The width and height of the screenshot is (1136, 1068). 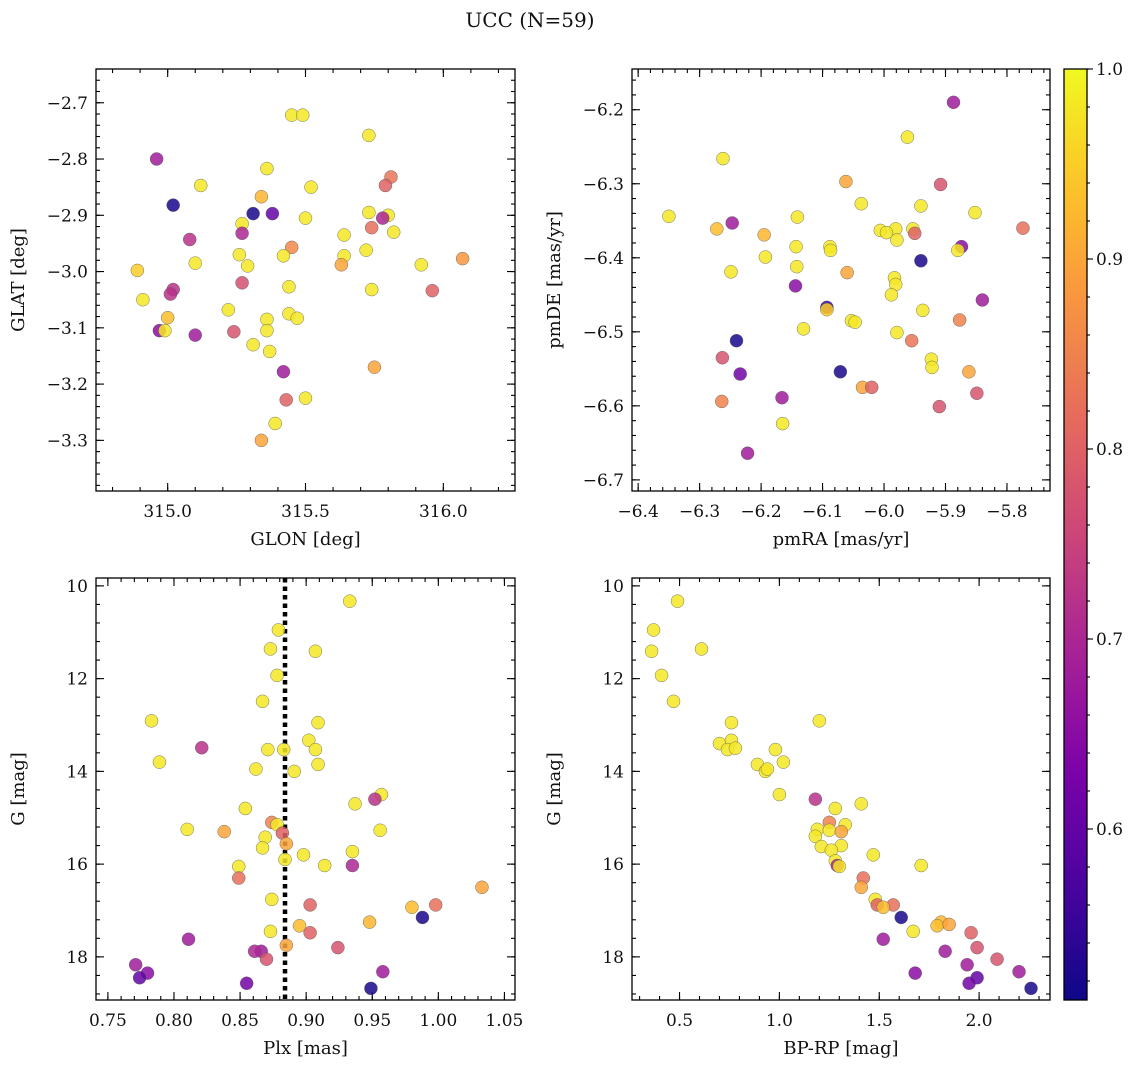 I want to click on y-tick-label: −6.7, so click(x=603, y=481).